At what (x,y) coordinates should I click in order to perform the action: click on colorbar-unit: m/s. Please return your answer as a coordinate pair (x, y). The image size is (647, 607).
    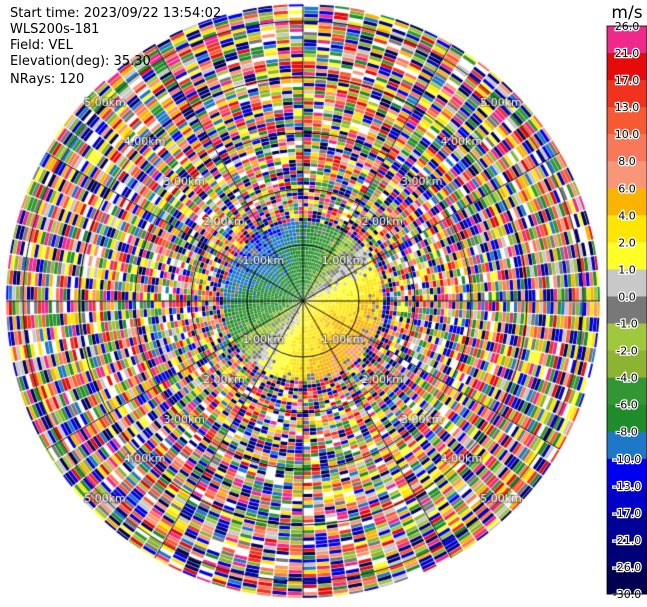
    Looking at the image, I should click on (626, 13).